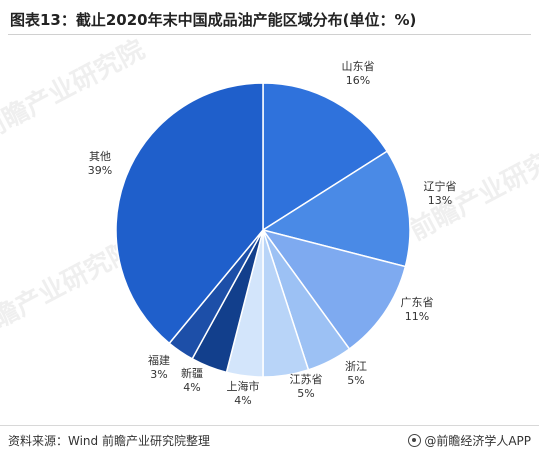 This screenshot has height=459, width=539. Describe the element at coordinates (358, 80) in the screenshot. I see `slice-value-label: 16%` at that location.